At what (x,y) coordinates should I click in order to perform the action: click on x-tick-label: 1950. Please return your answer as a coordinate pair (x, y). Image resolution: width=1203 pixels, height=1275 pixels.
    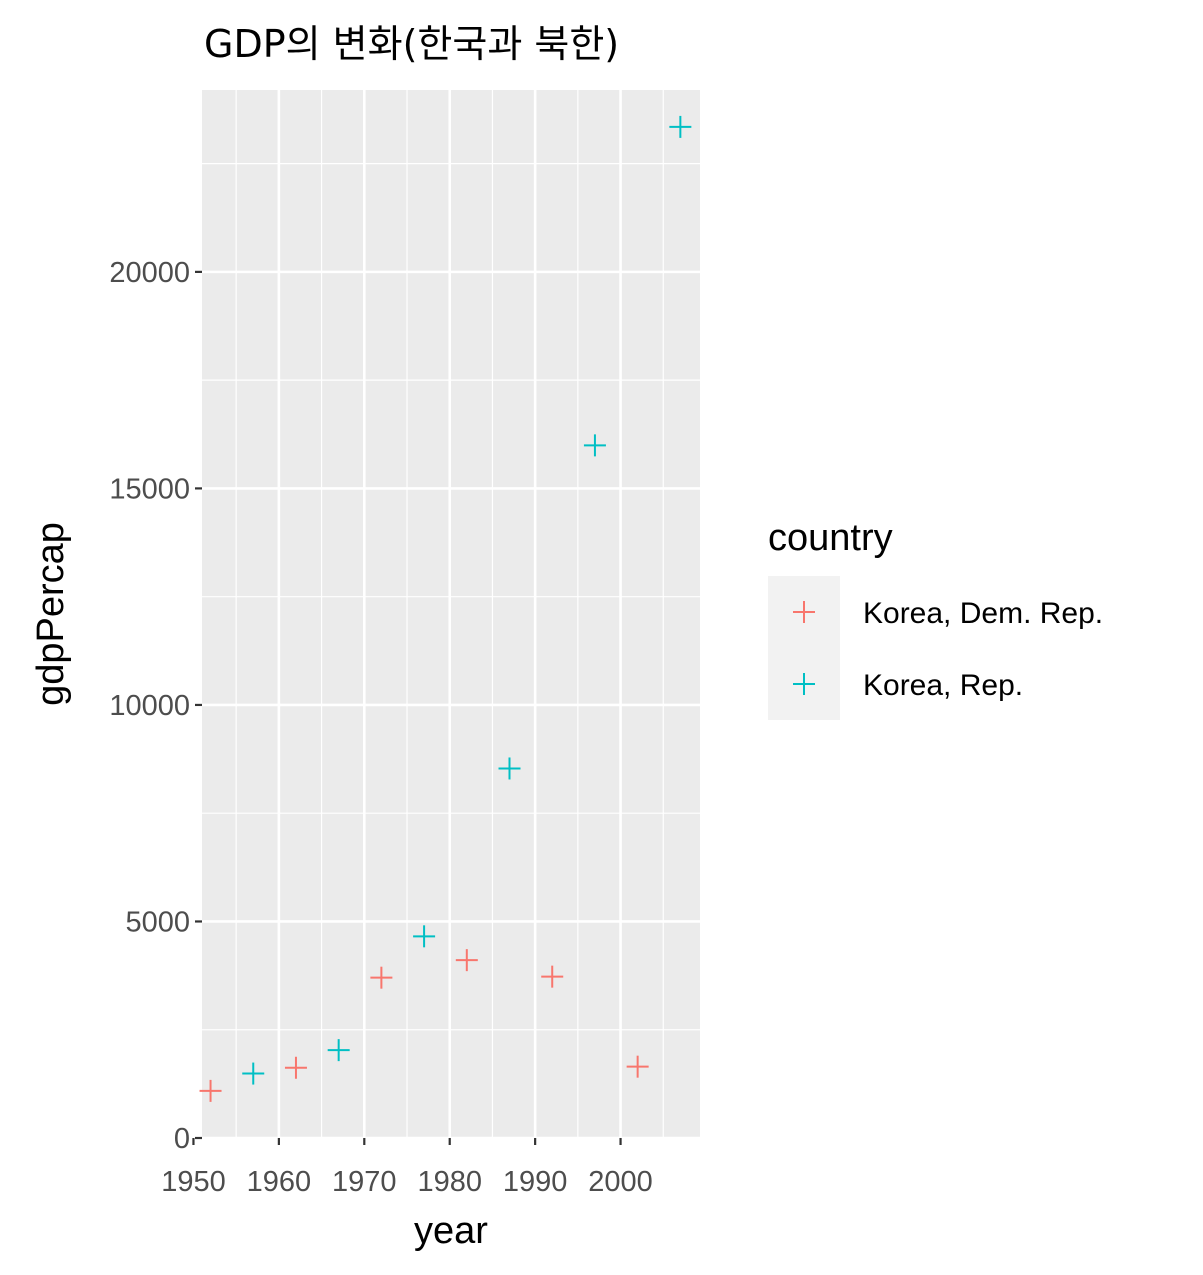
    Looking at the image, I should click on (193, 1182).